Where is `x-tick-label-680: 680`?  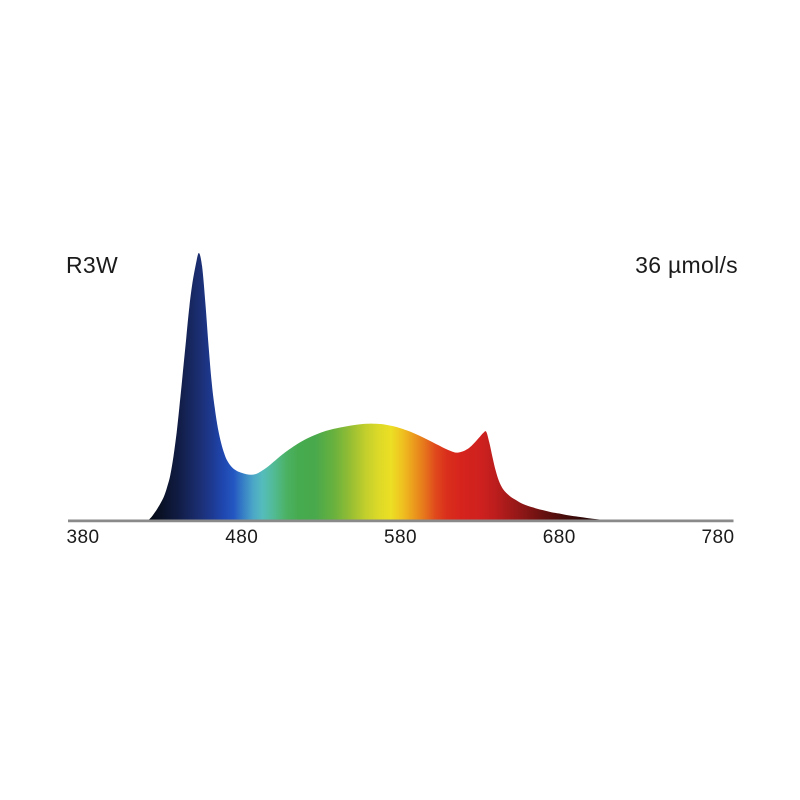 x-tick-label-680: 680 is located at coordinates (559, 537).